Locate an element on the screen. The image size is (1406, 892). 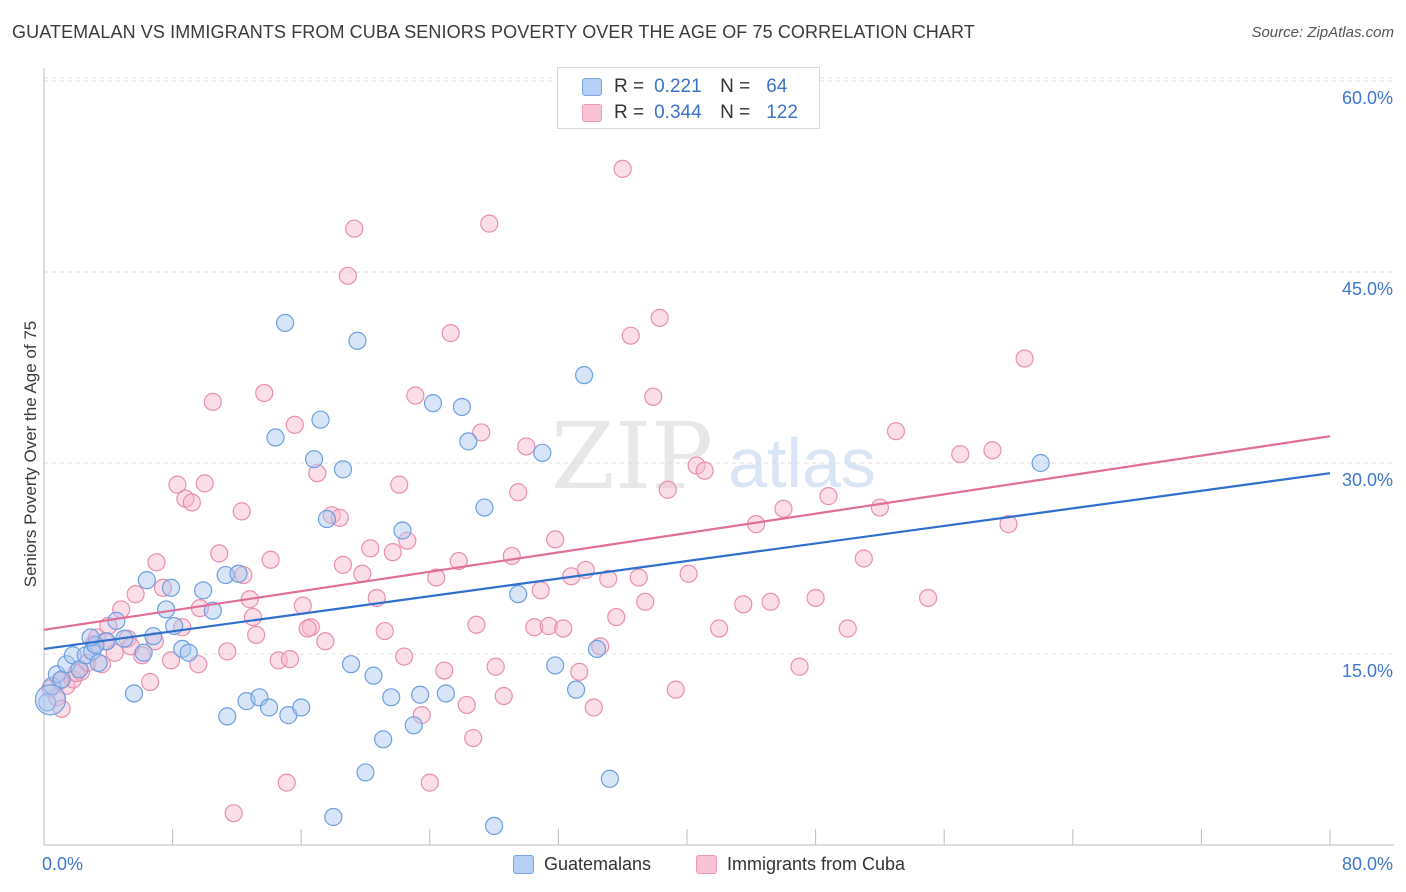
y-tick-label-1: 30.0% is located at coordinates (1367, 480).